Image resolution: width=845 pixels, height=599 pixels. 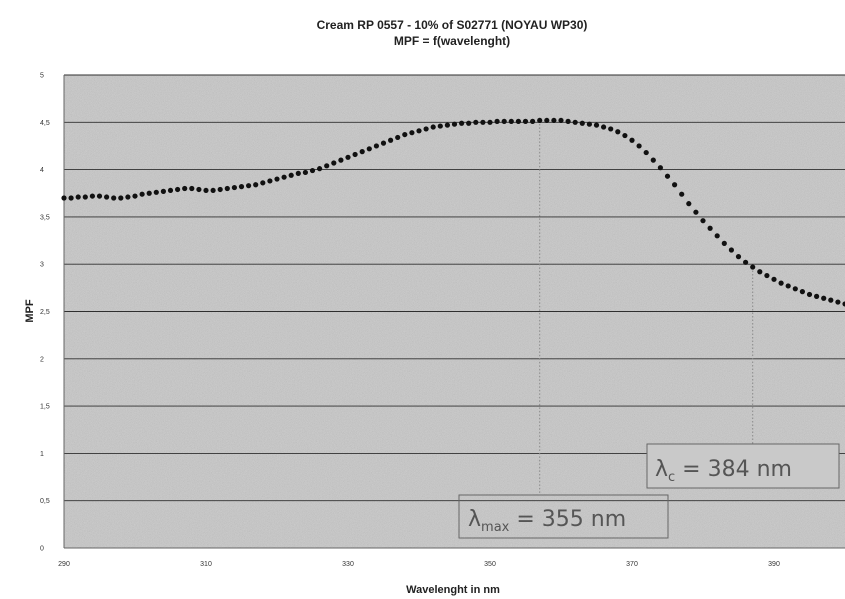 What do you see at coordinates (490, 564) in the screenshot?
I see `x-tick-label: 350` at bounding box center [490, 564].